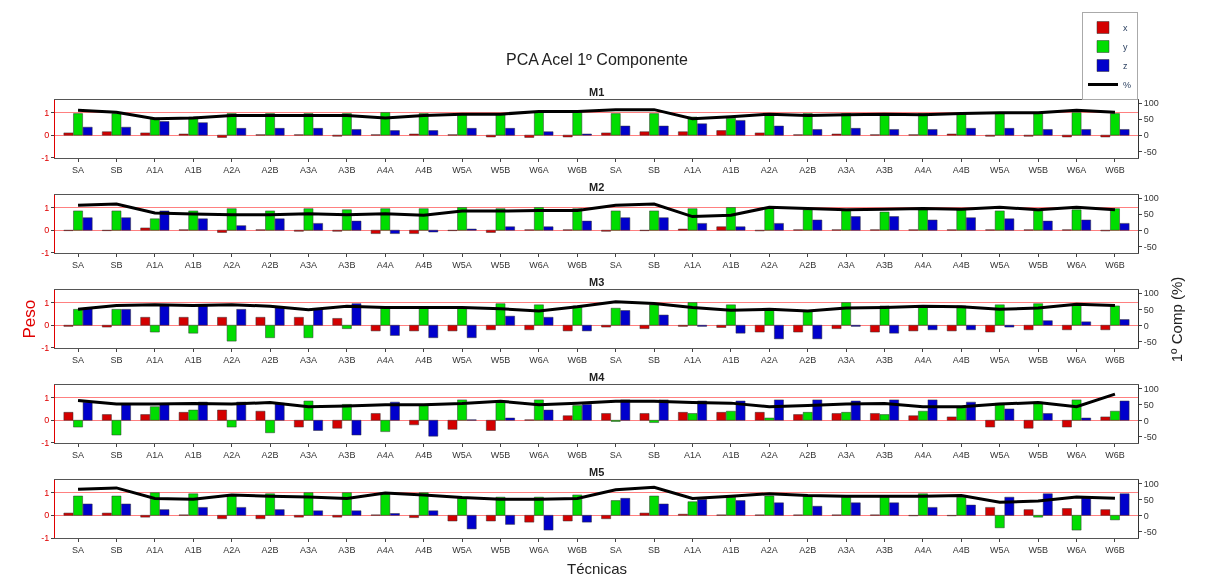 The image size is (1208, 583). What do you see at coordinates (1148, 119) in the screenshot?
I see `y2-tick-label: 50` at bounding box center [1148, 119].